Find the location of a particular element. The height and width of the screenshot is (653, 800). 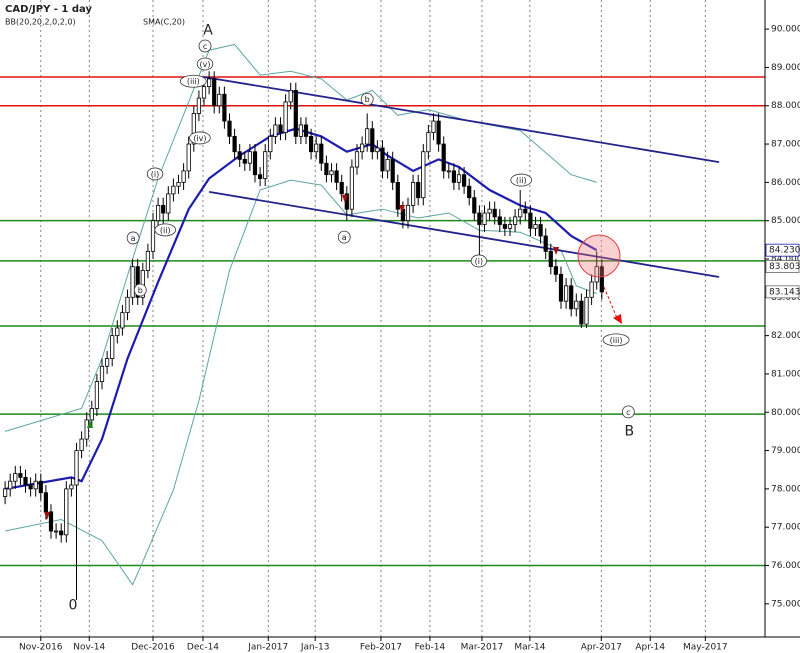

wave-label: (i) is located at coordinates (479, 261).